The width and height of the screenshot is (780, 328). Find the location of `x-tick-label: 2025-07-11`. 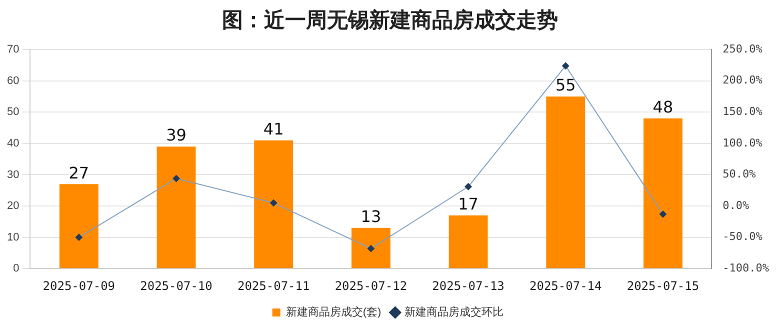

x-tick-label: 2025-07-11 is located at coordinates (273, 285).